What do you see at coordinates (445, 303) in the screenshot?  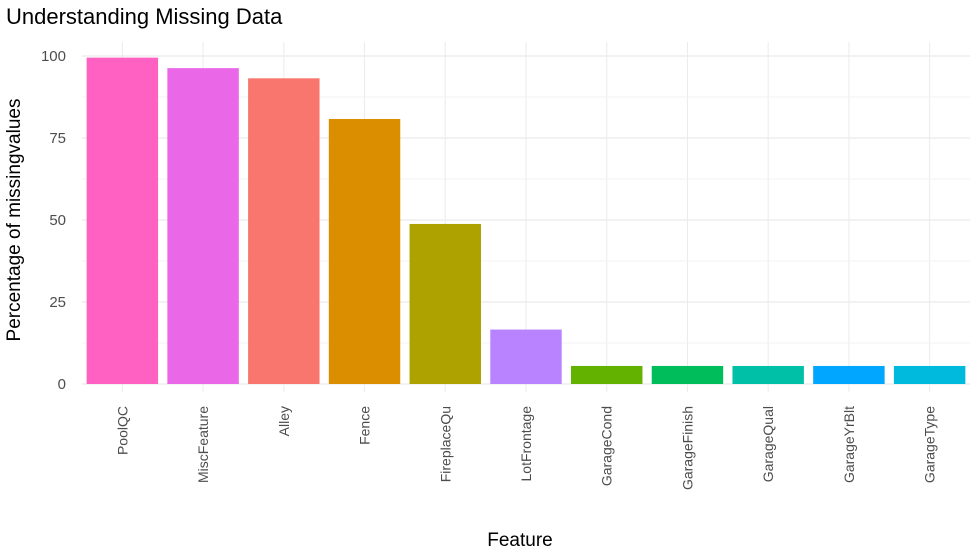 I see `bar-fireplacequ` at bounding box center [445, 303].